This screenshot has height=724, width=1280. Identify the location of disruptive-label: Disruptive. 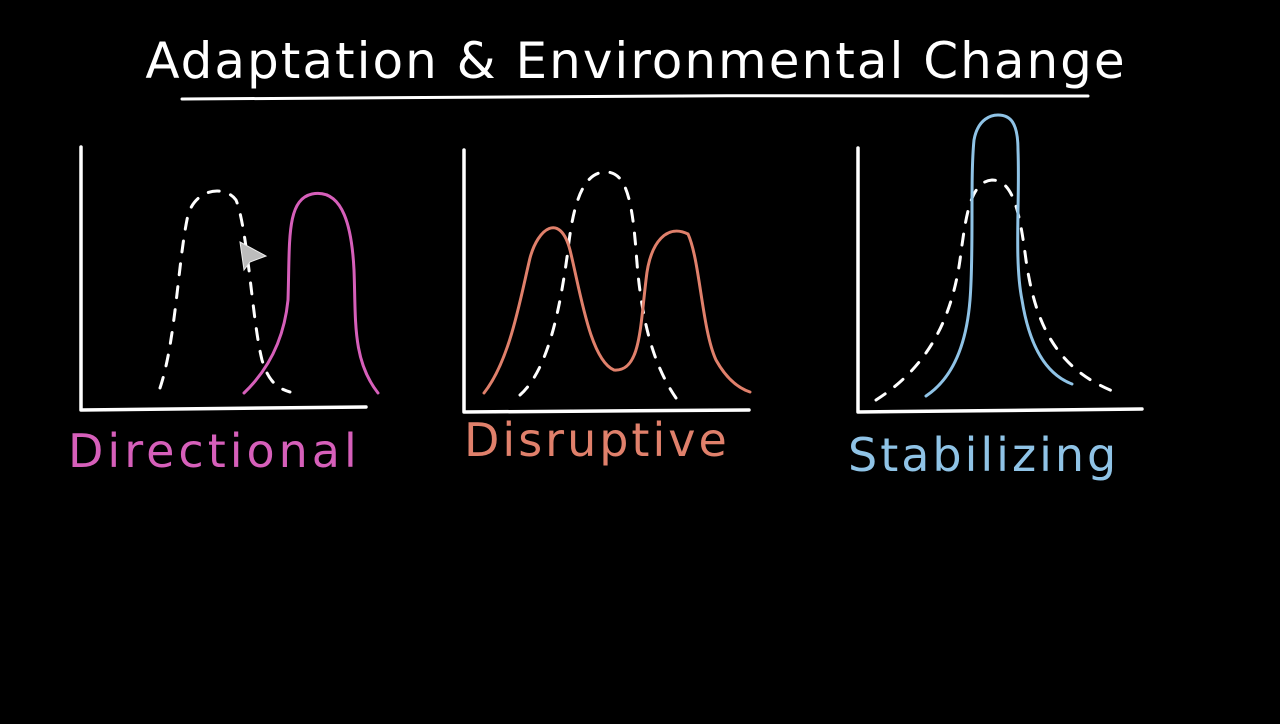
(597, 440).